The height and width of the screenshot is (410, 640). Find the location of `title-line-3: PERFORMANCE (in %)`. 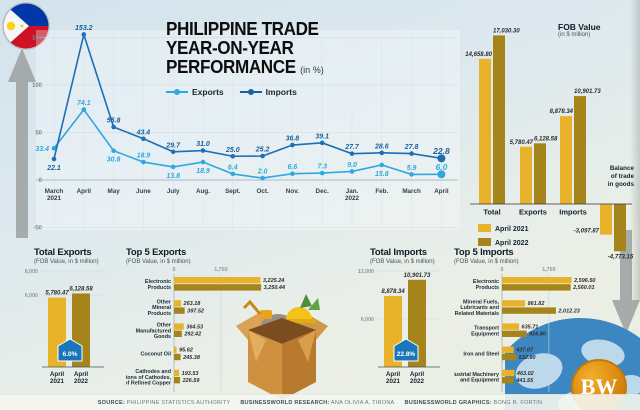

title-line-3: PERFORMANCE (in %) is located at coordinates (245, 67).